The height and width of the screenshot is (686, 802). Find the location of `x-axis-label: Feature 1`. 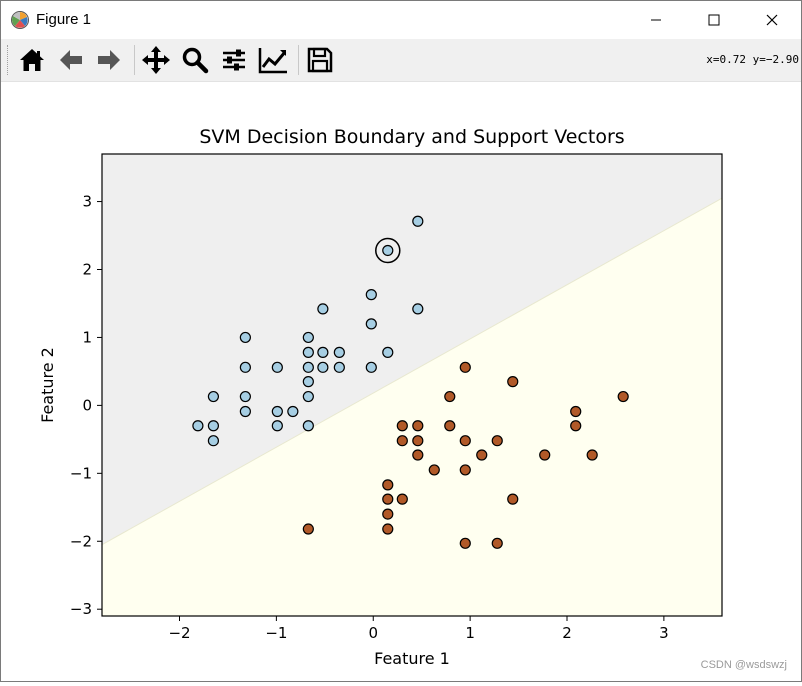

x-axis-label: Feature 1 is located at coordinates (412, 658).